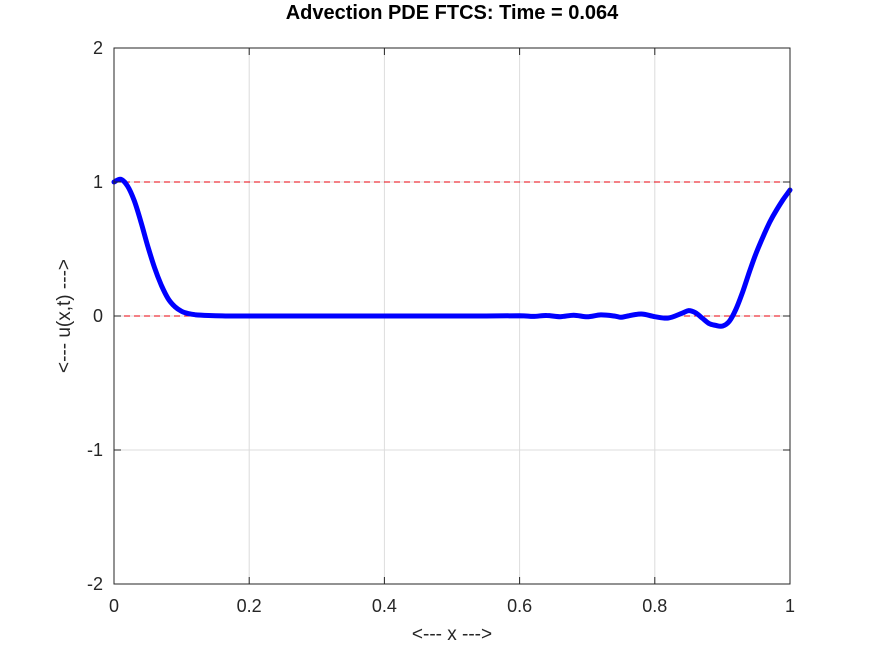 Image resolution: width=873 pixels, height=655 pixels. I want to click on x-tick-label: 0.2, so click(249, 606).